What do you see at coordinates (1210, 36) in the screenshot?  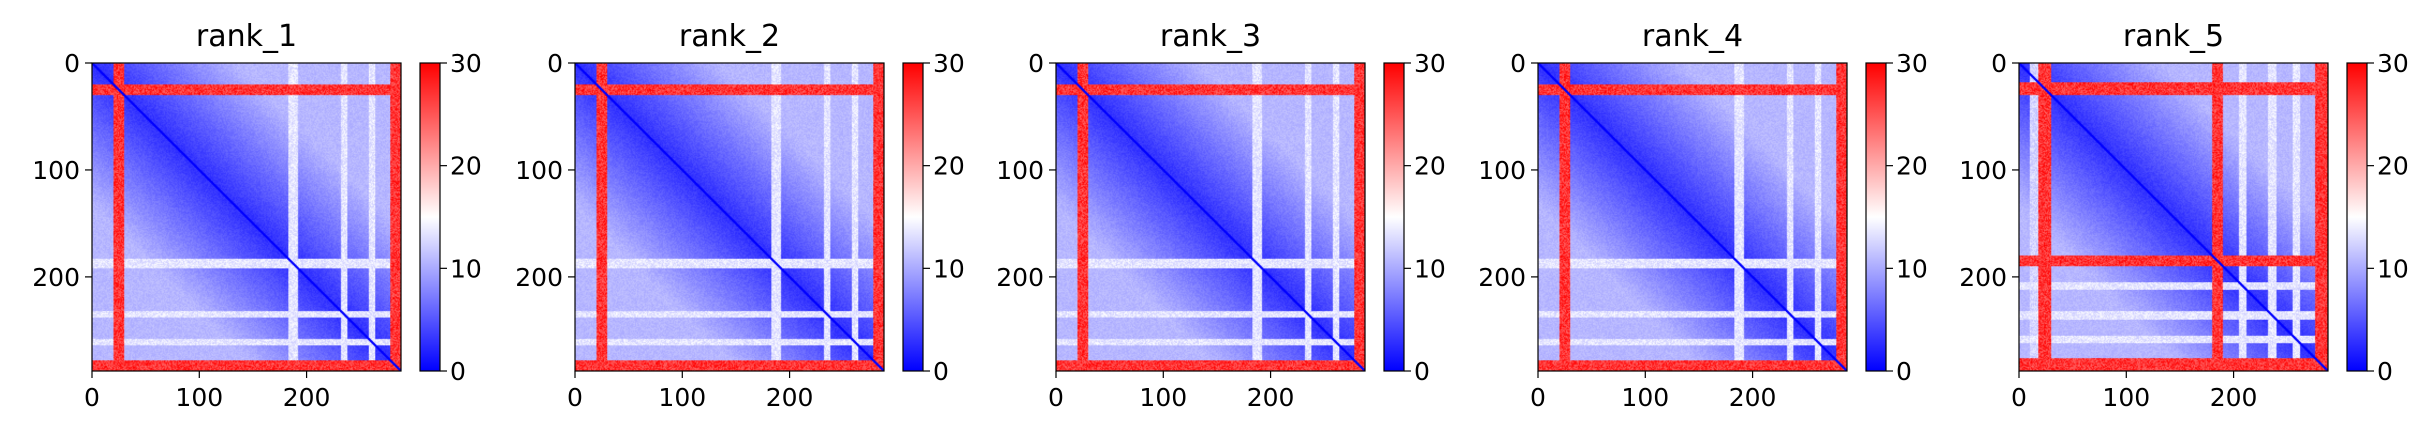 I see `panel-title: rank_3` at bounding box center [1210, 36].